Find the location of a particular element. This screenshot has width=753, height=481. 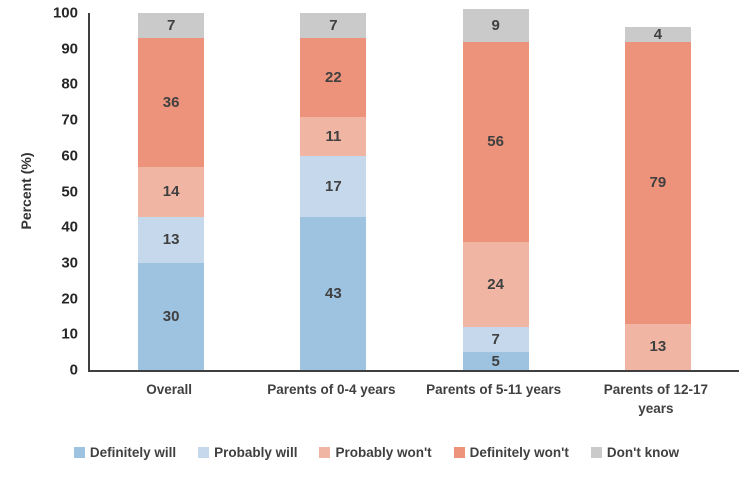

segment-value-label: 36 is located at coordinates (171, 102).